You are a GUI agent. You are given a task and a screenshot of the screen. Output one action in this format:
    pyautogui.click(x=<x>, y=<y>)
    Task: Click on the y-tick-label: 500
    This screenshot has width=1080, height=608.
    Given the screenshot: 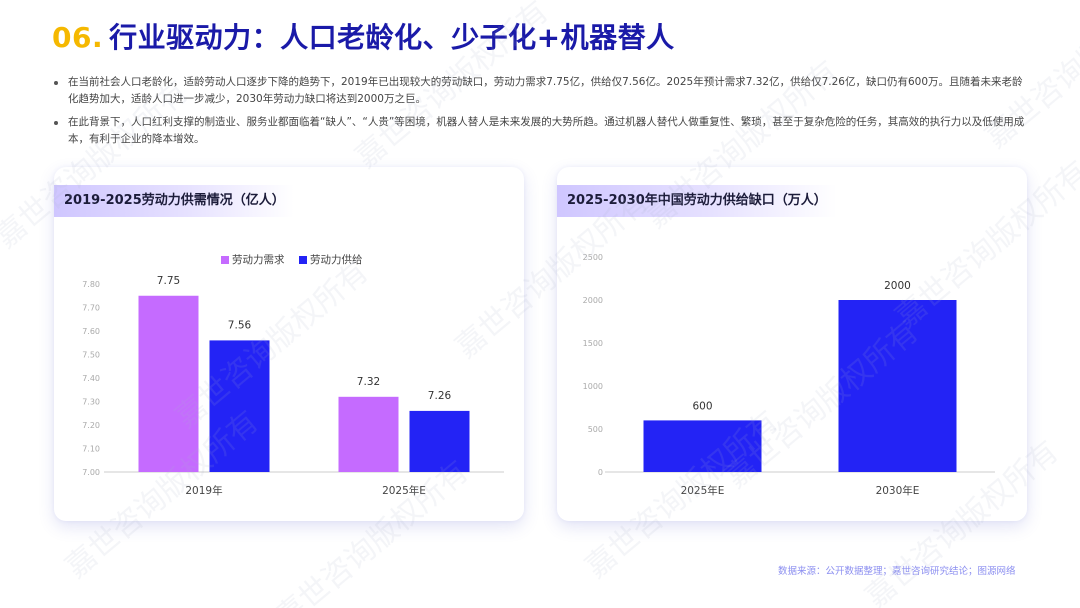 What is the action you would take?
    pyautogui.click(x=595, y=429)
    